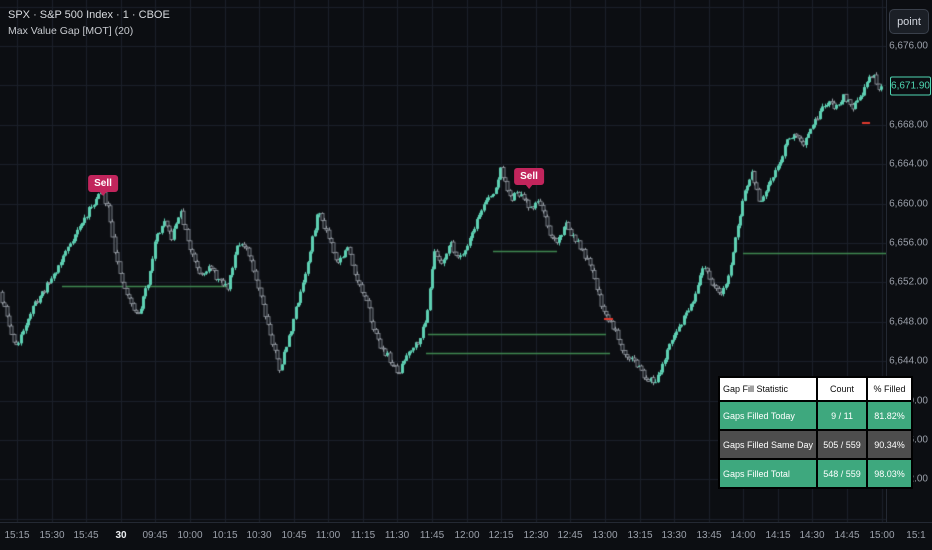  Describe the element at coordinates (432, 535) in the screenshot. I see `time-axis-label: 11:45` at that location.